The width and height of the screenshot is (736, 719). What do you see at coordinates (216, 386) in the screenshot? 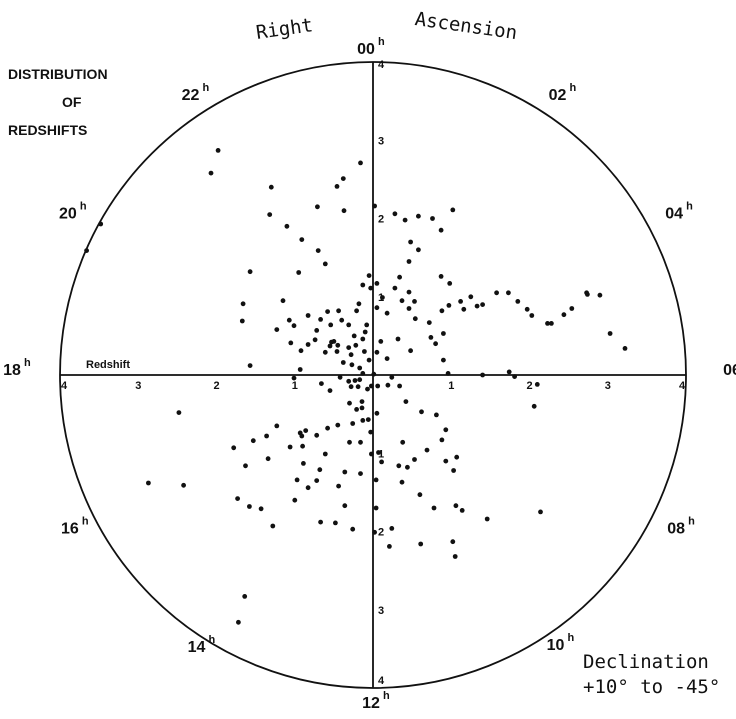
I see `tick-left-2: 2` at bounding box center [216, 386].